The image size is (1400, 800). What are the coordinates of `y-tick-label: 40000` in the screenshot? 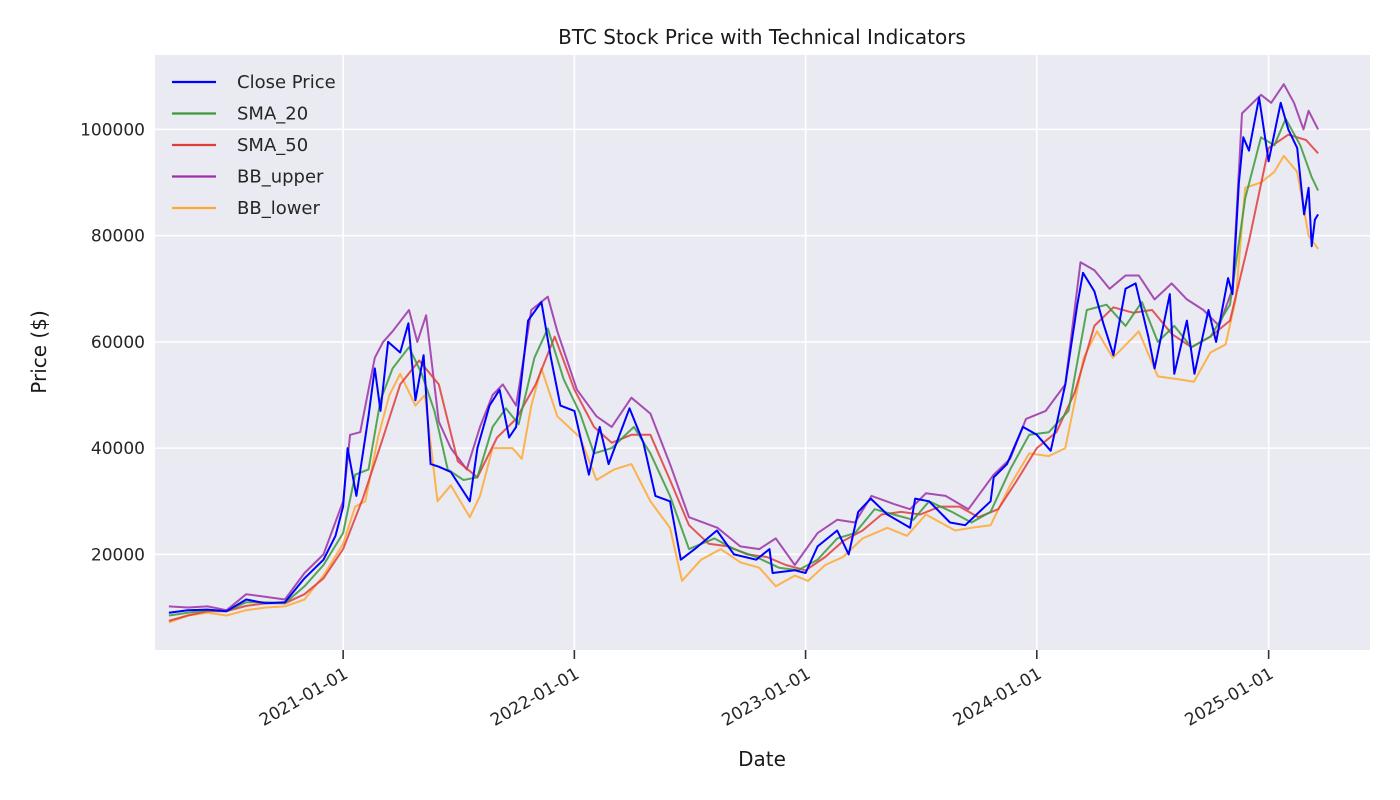 It's located at (118, 449).